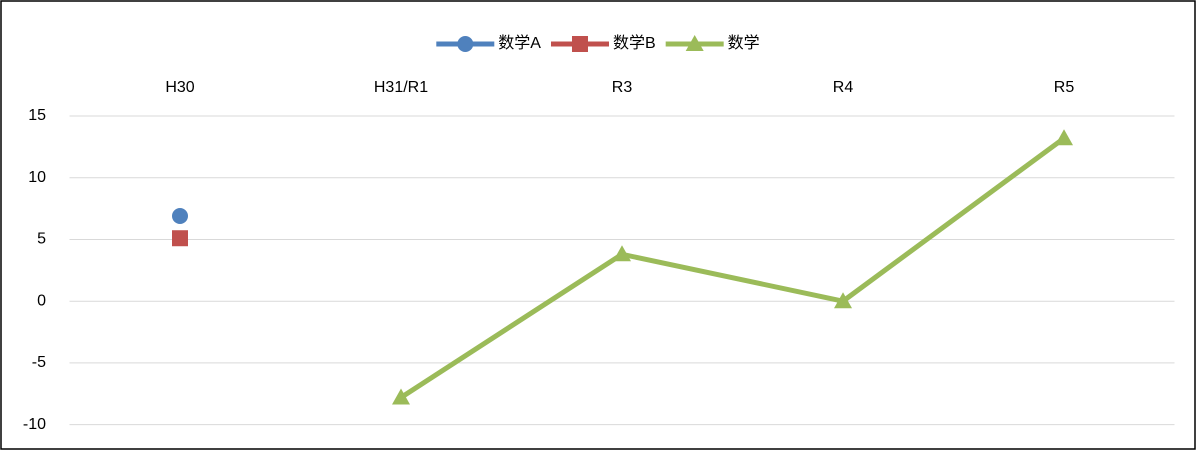 The image size is (1196, 450). I want to click on legend-label: 数学, so click(744, 43).